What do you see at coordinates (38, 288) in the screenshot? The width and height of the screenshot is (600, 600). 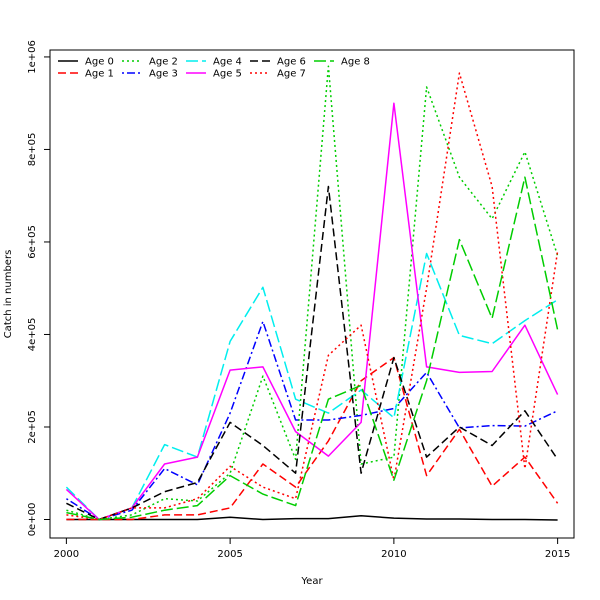 I see `y-axis: 0e+00 2e+05 4e+05 6e+05 8e+05 1e+06` at bounding box center [38, 288].